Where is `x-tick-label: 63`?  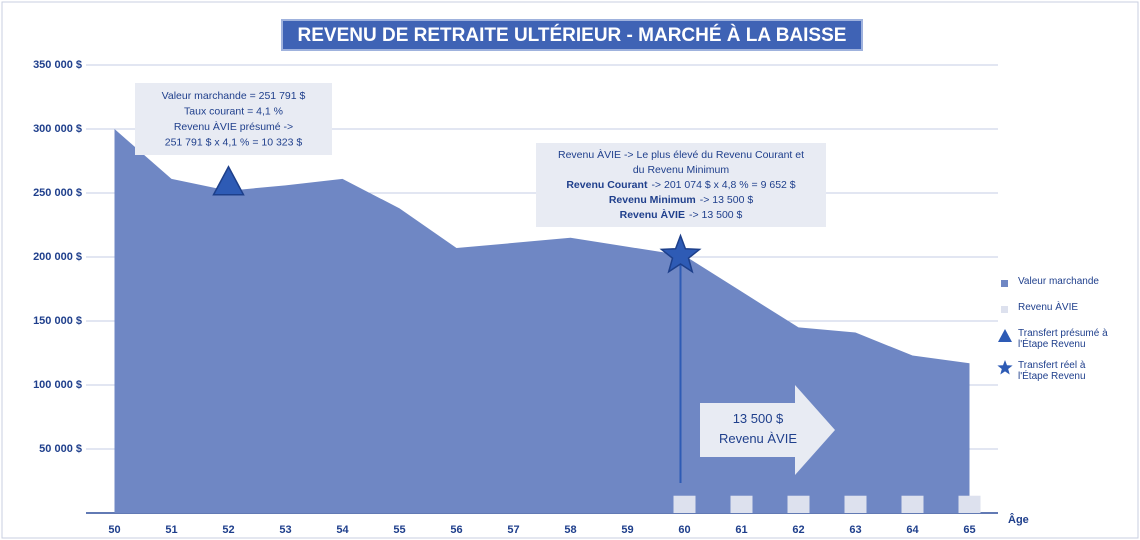 x-tick-label: 63 is located at coordinates (855, 530).